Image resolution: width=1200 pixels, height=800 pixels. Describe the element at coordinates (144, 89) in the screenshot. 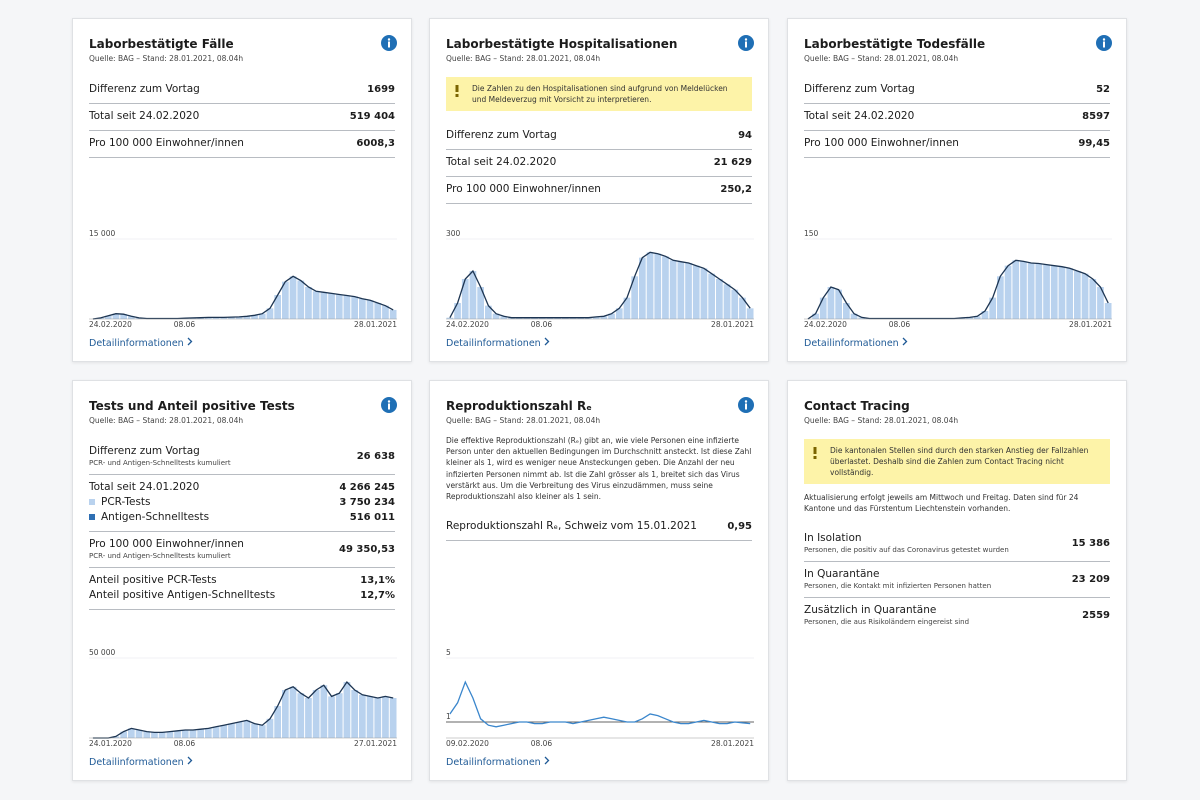

I see `stat-label: Differenz zum Vortag` at that location.